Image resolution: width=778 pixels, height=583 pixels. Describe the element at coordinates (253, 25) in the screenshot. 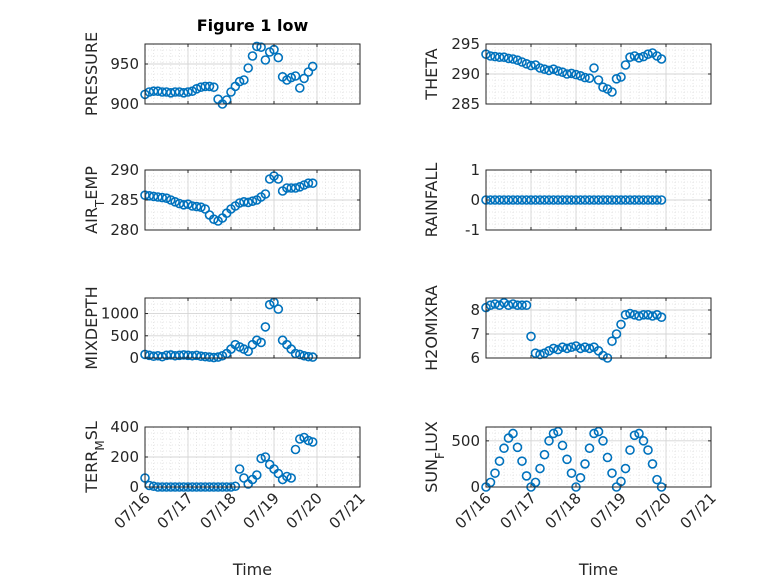

I see `chart-title: Figure 1 low` at that location.